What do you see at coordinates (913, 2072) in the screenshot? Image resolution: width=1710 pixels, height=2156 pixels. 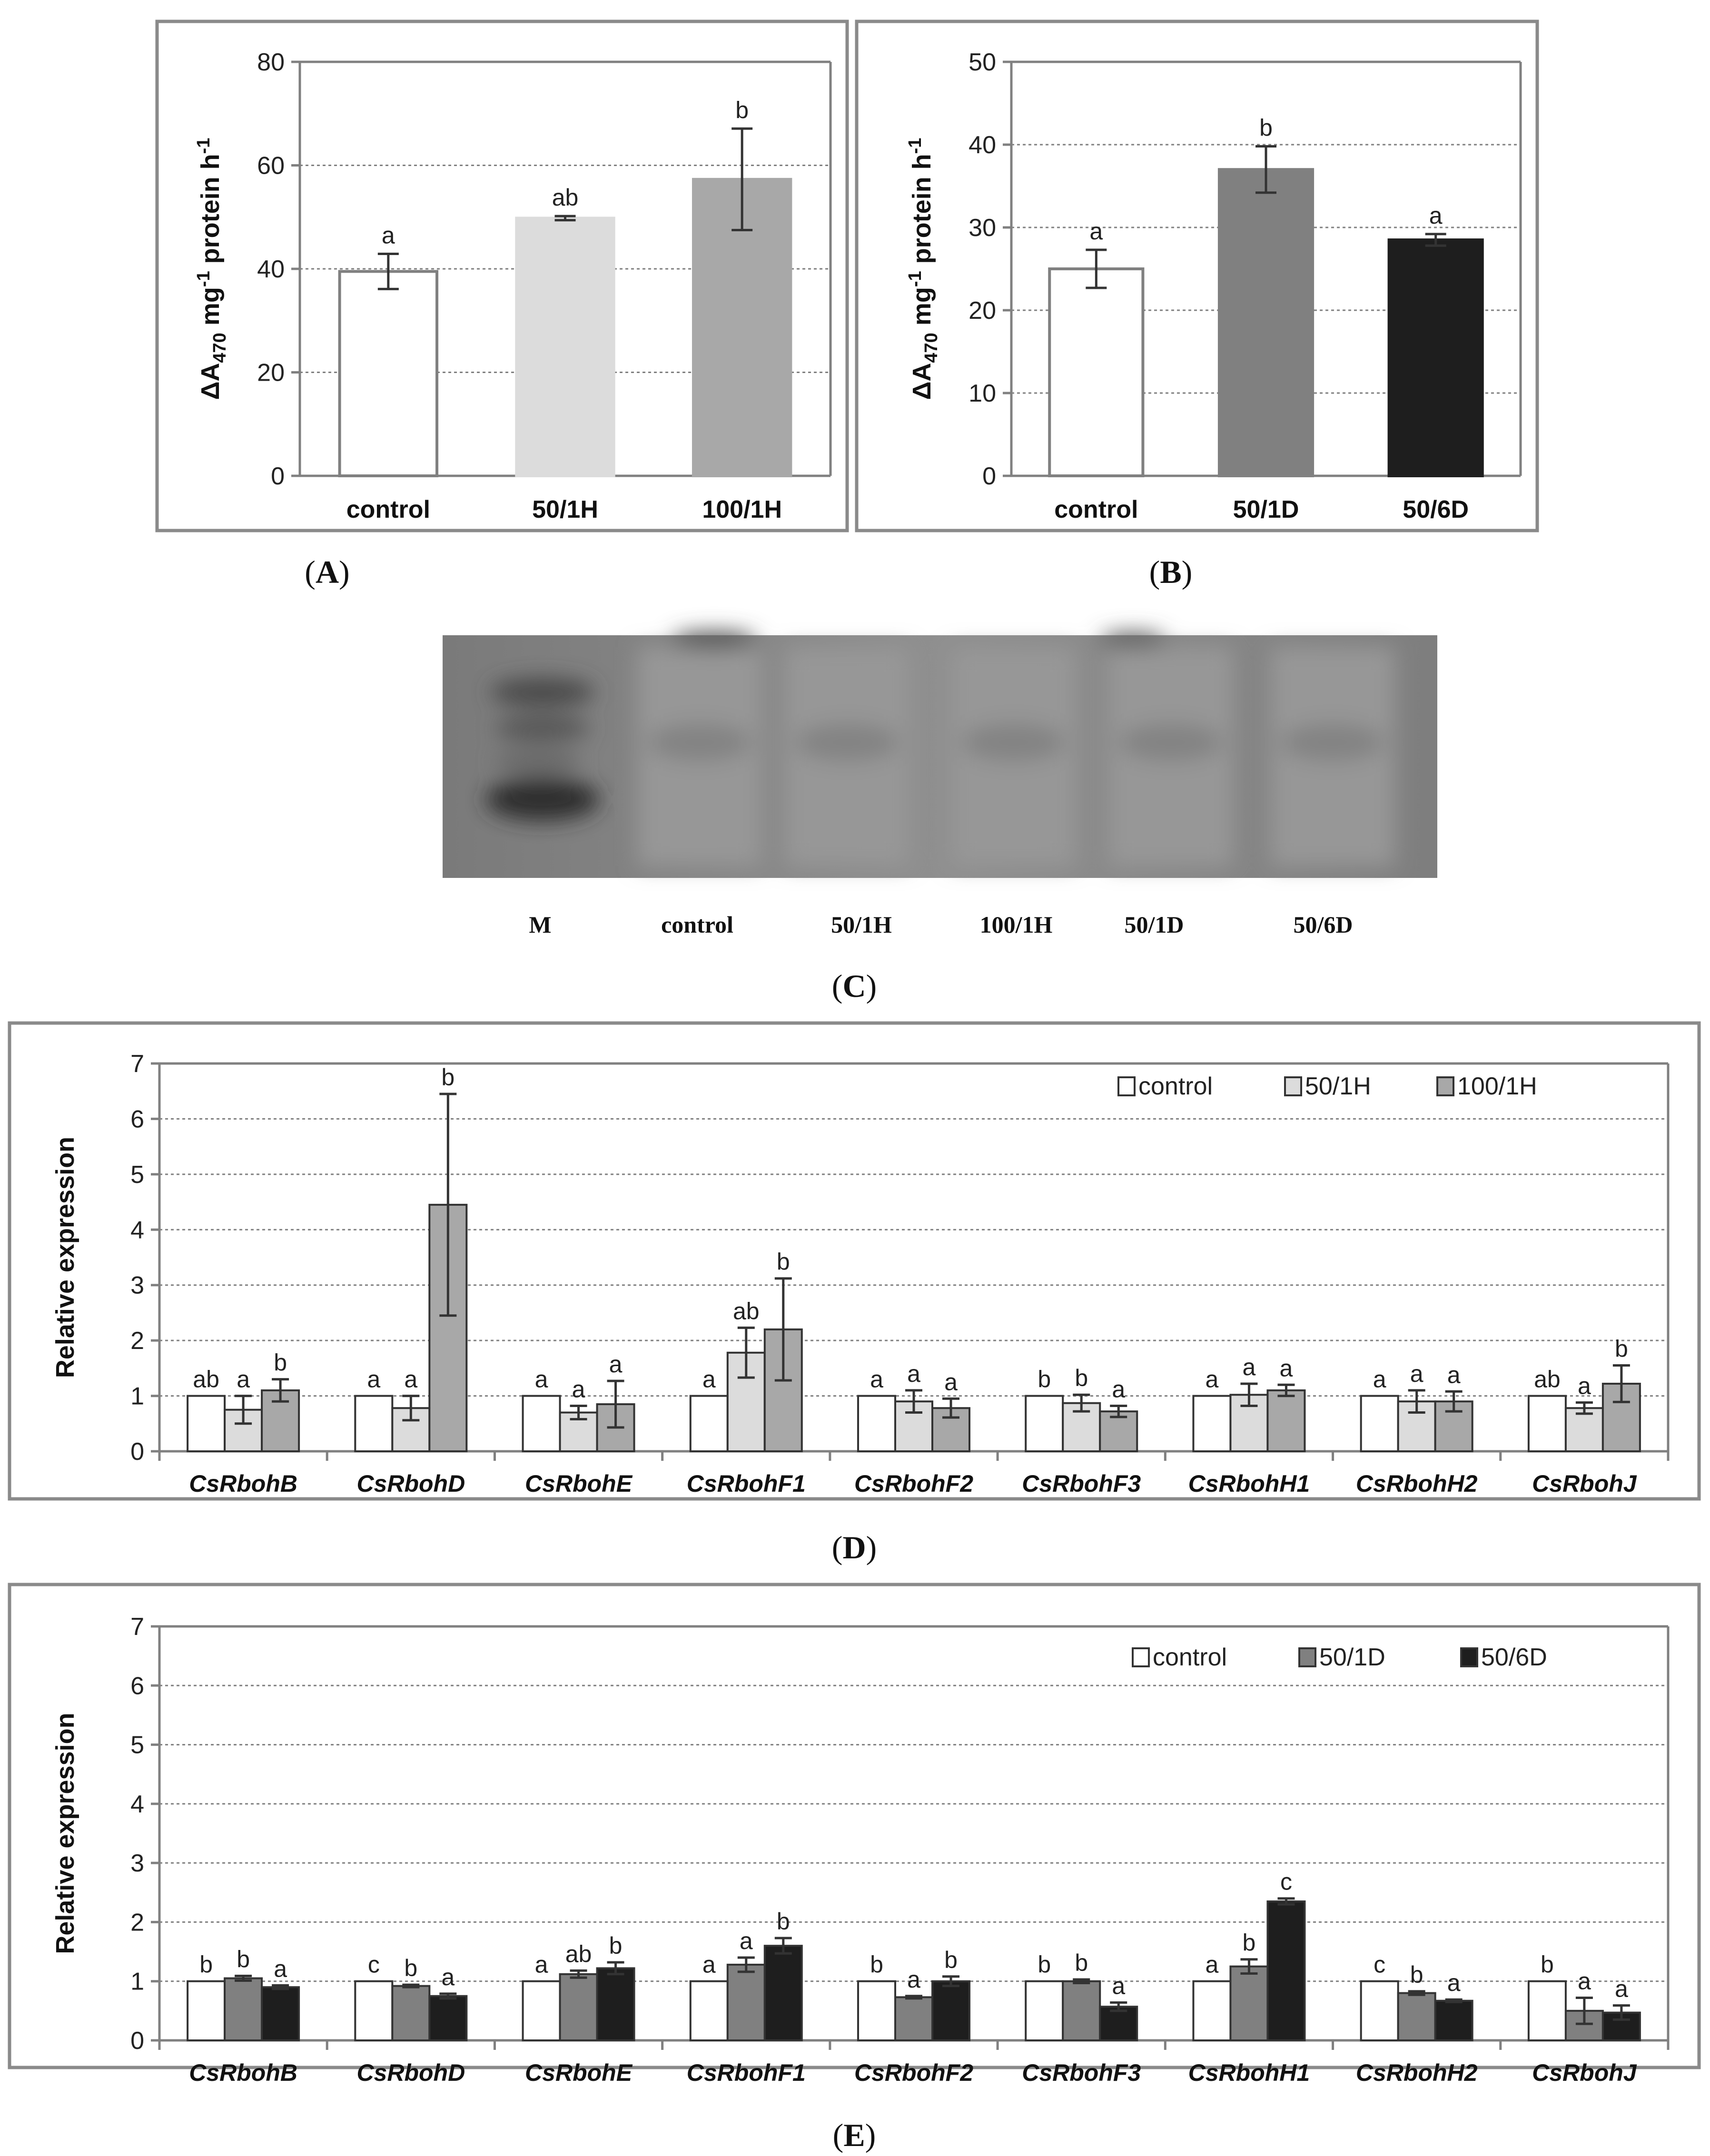 I see `x-tick-label: CsRbohF2` at bounding box center [913, 2072].